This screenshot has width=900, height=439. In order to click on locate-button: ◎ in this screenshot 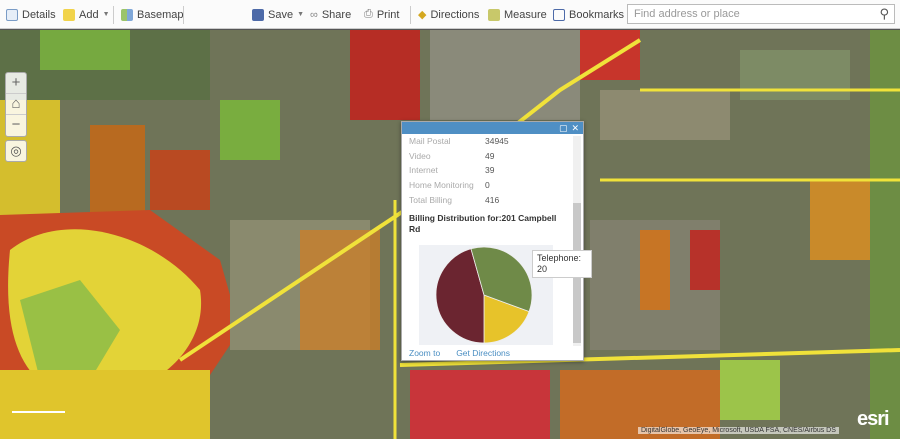, I will do `click(16, 151)`.